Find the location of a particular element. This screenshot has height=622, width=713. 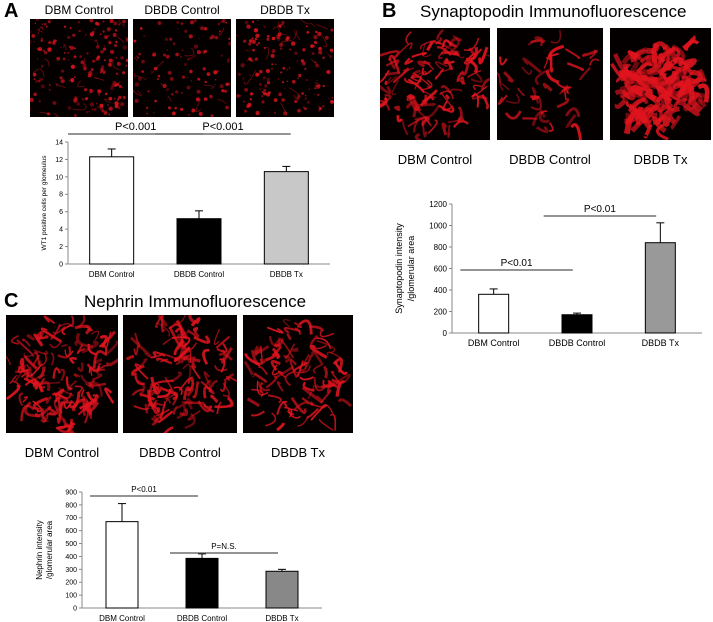

chart-c-y-tick-label: 800 is located at coordinates (71, 505).